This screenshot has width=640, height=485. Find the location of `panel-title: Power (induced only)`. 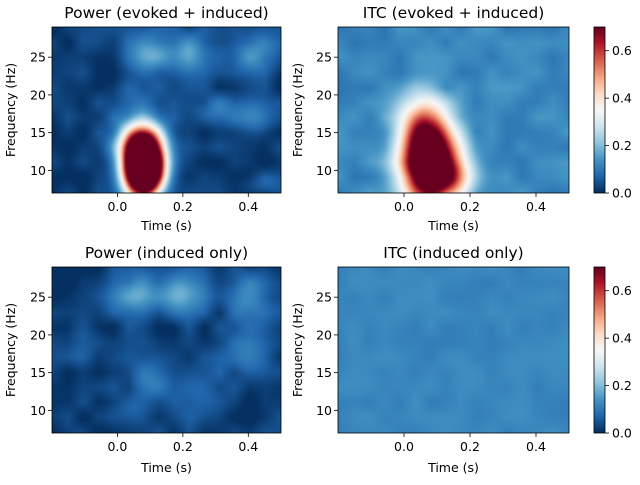

panel-title: Power (induced only) is located at coordinates (166, 253).